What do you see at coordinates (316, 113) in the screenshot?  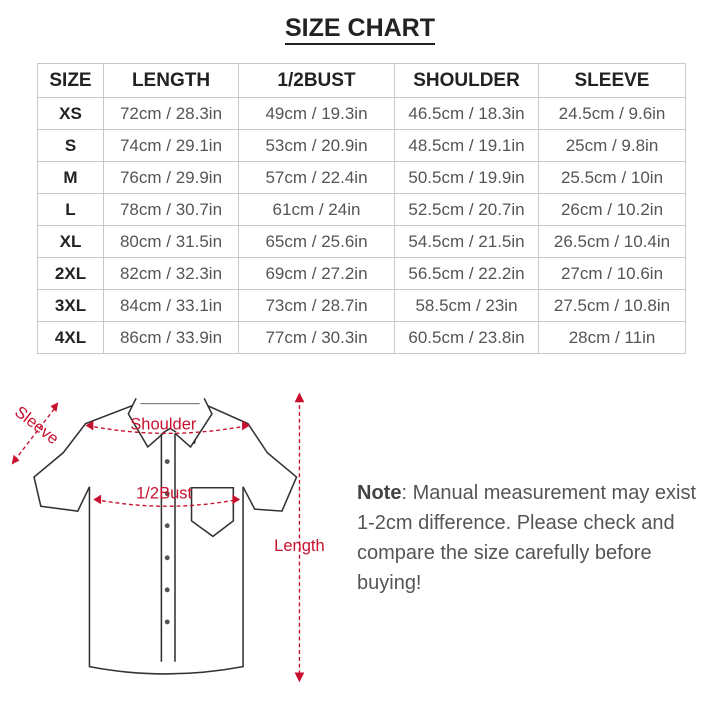 I see `measurement-cell: 49cm / 19.3in` at bounding box center [316, 113].